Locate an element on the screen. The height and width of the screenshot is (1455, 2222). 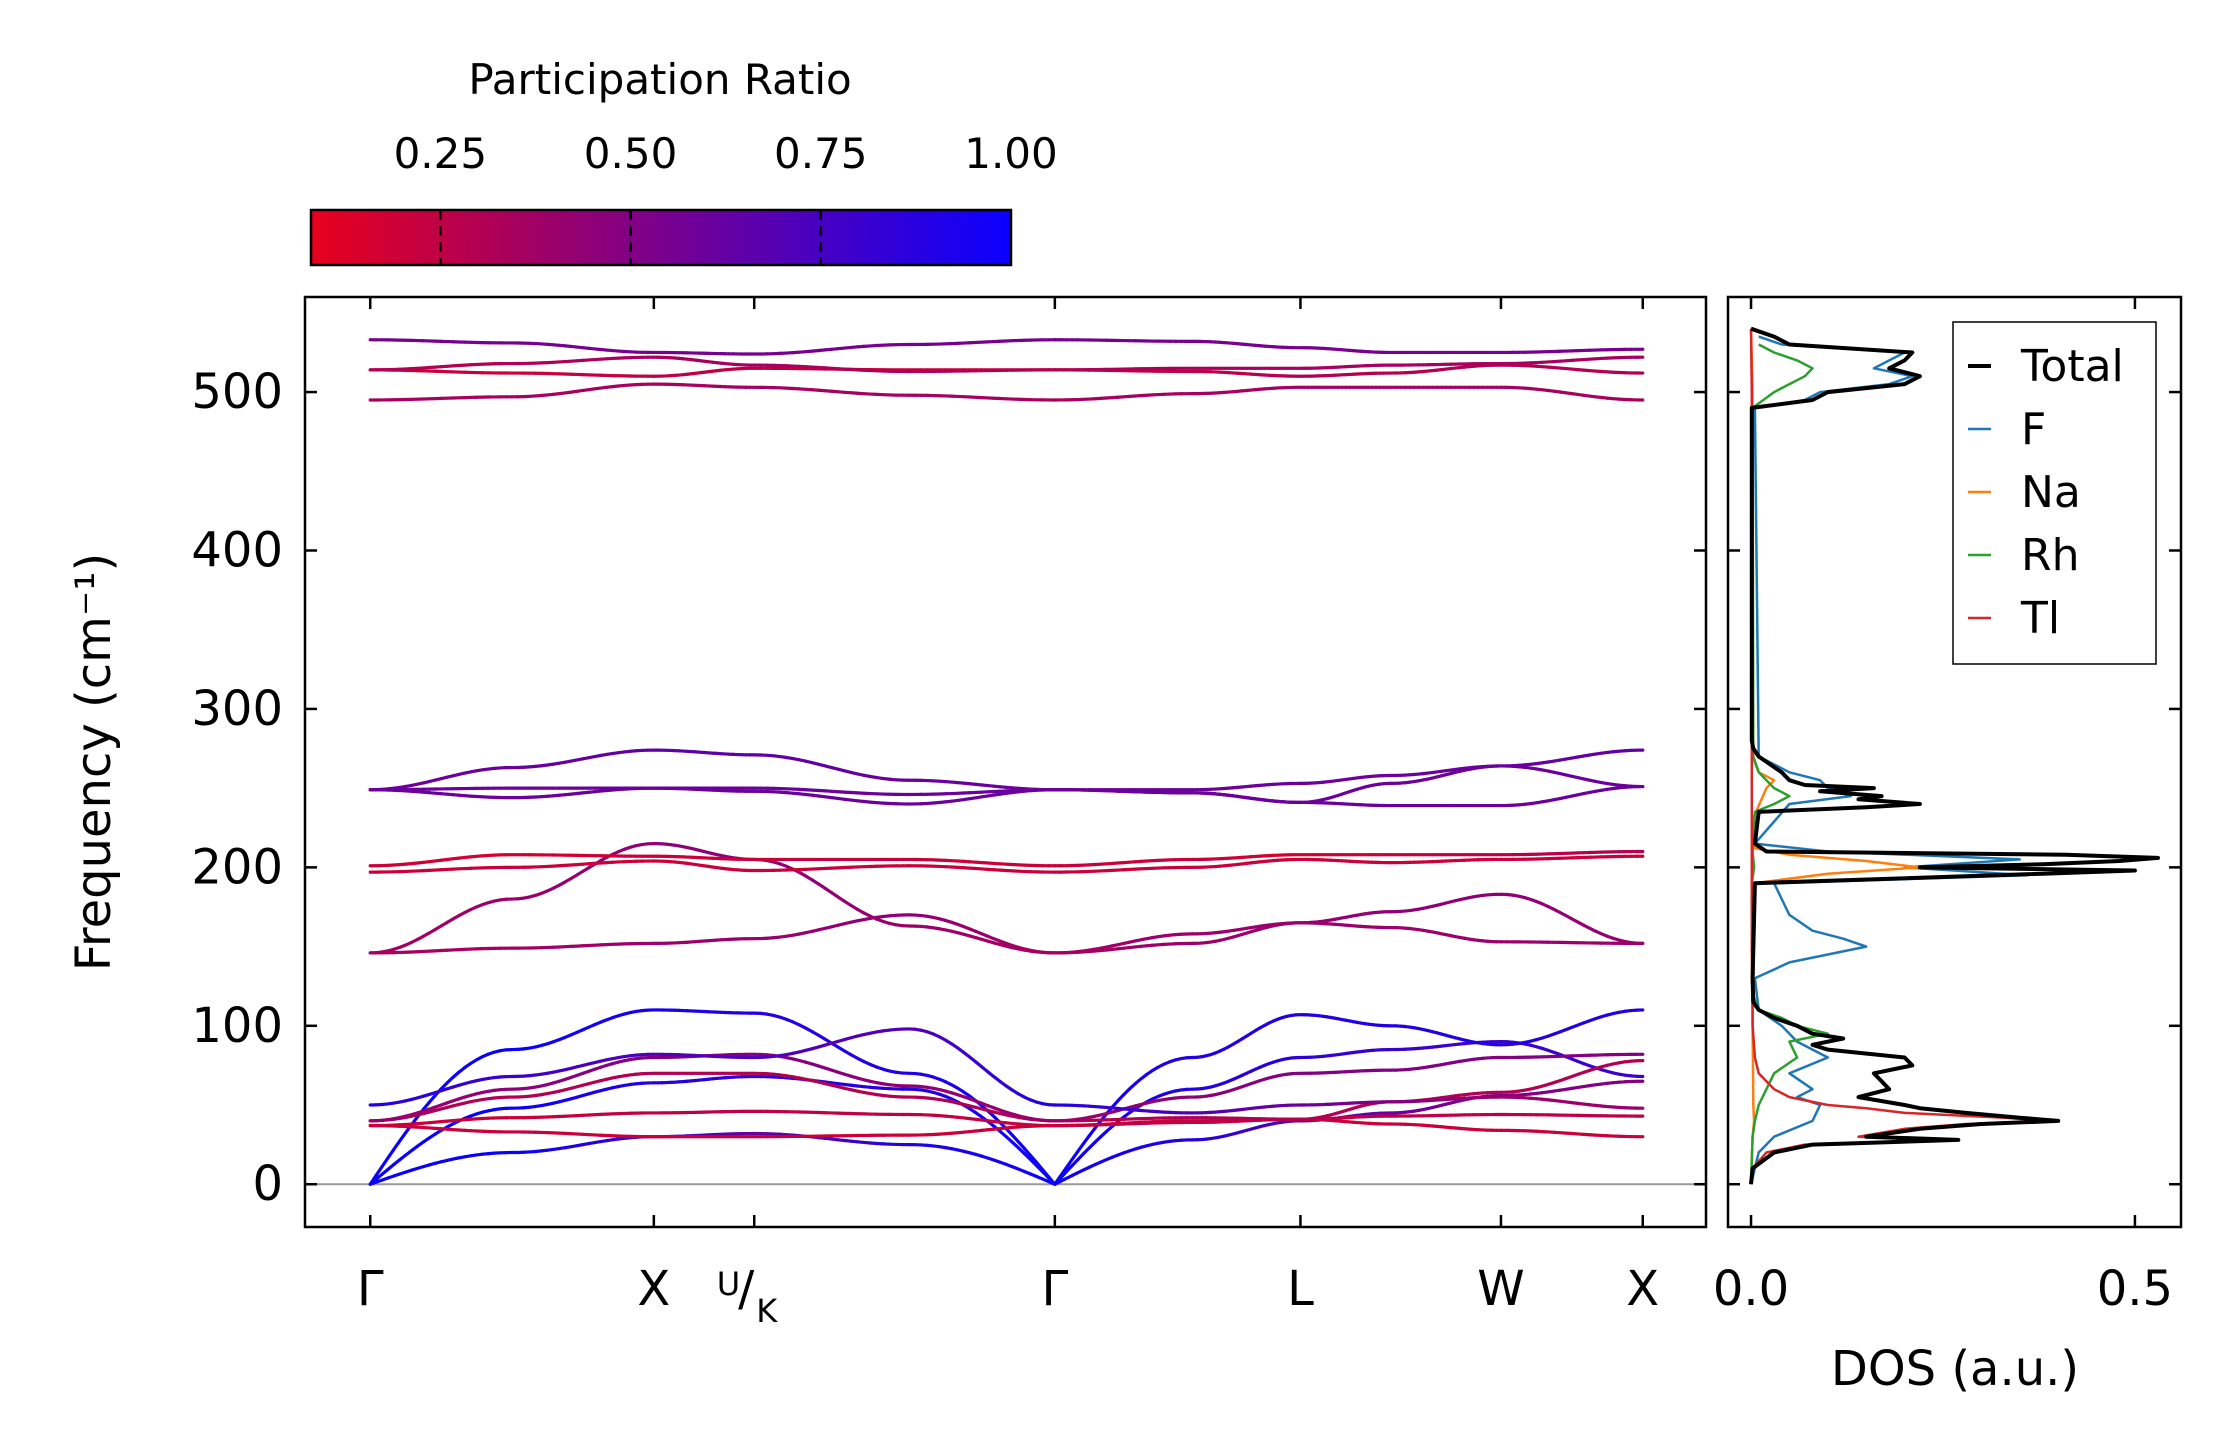
band-TA2 is located at coordinates (1006, 1113).